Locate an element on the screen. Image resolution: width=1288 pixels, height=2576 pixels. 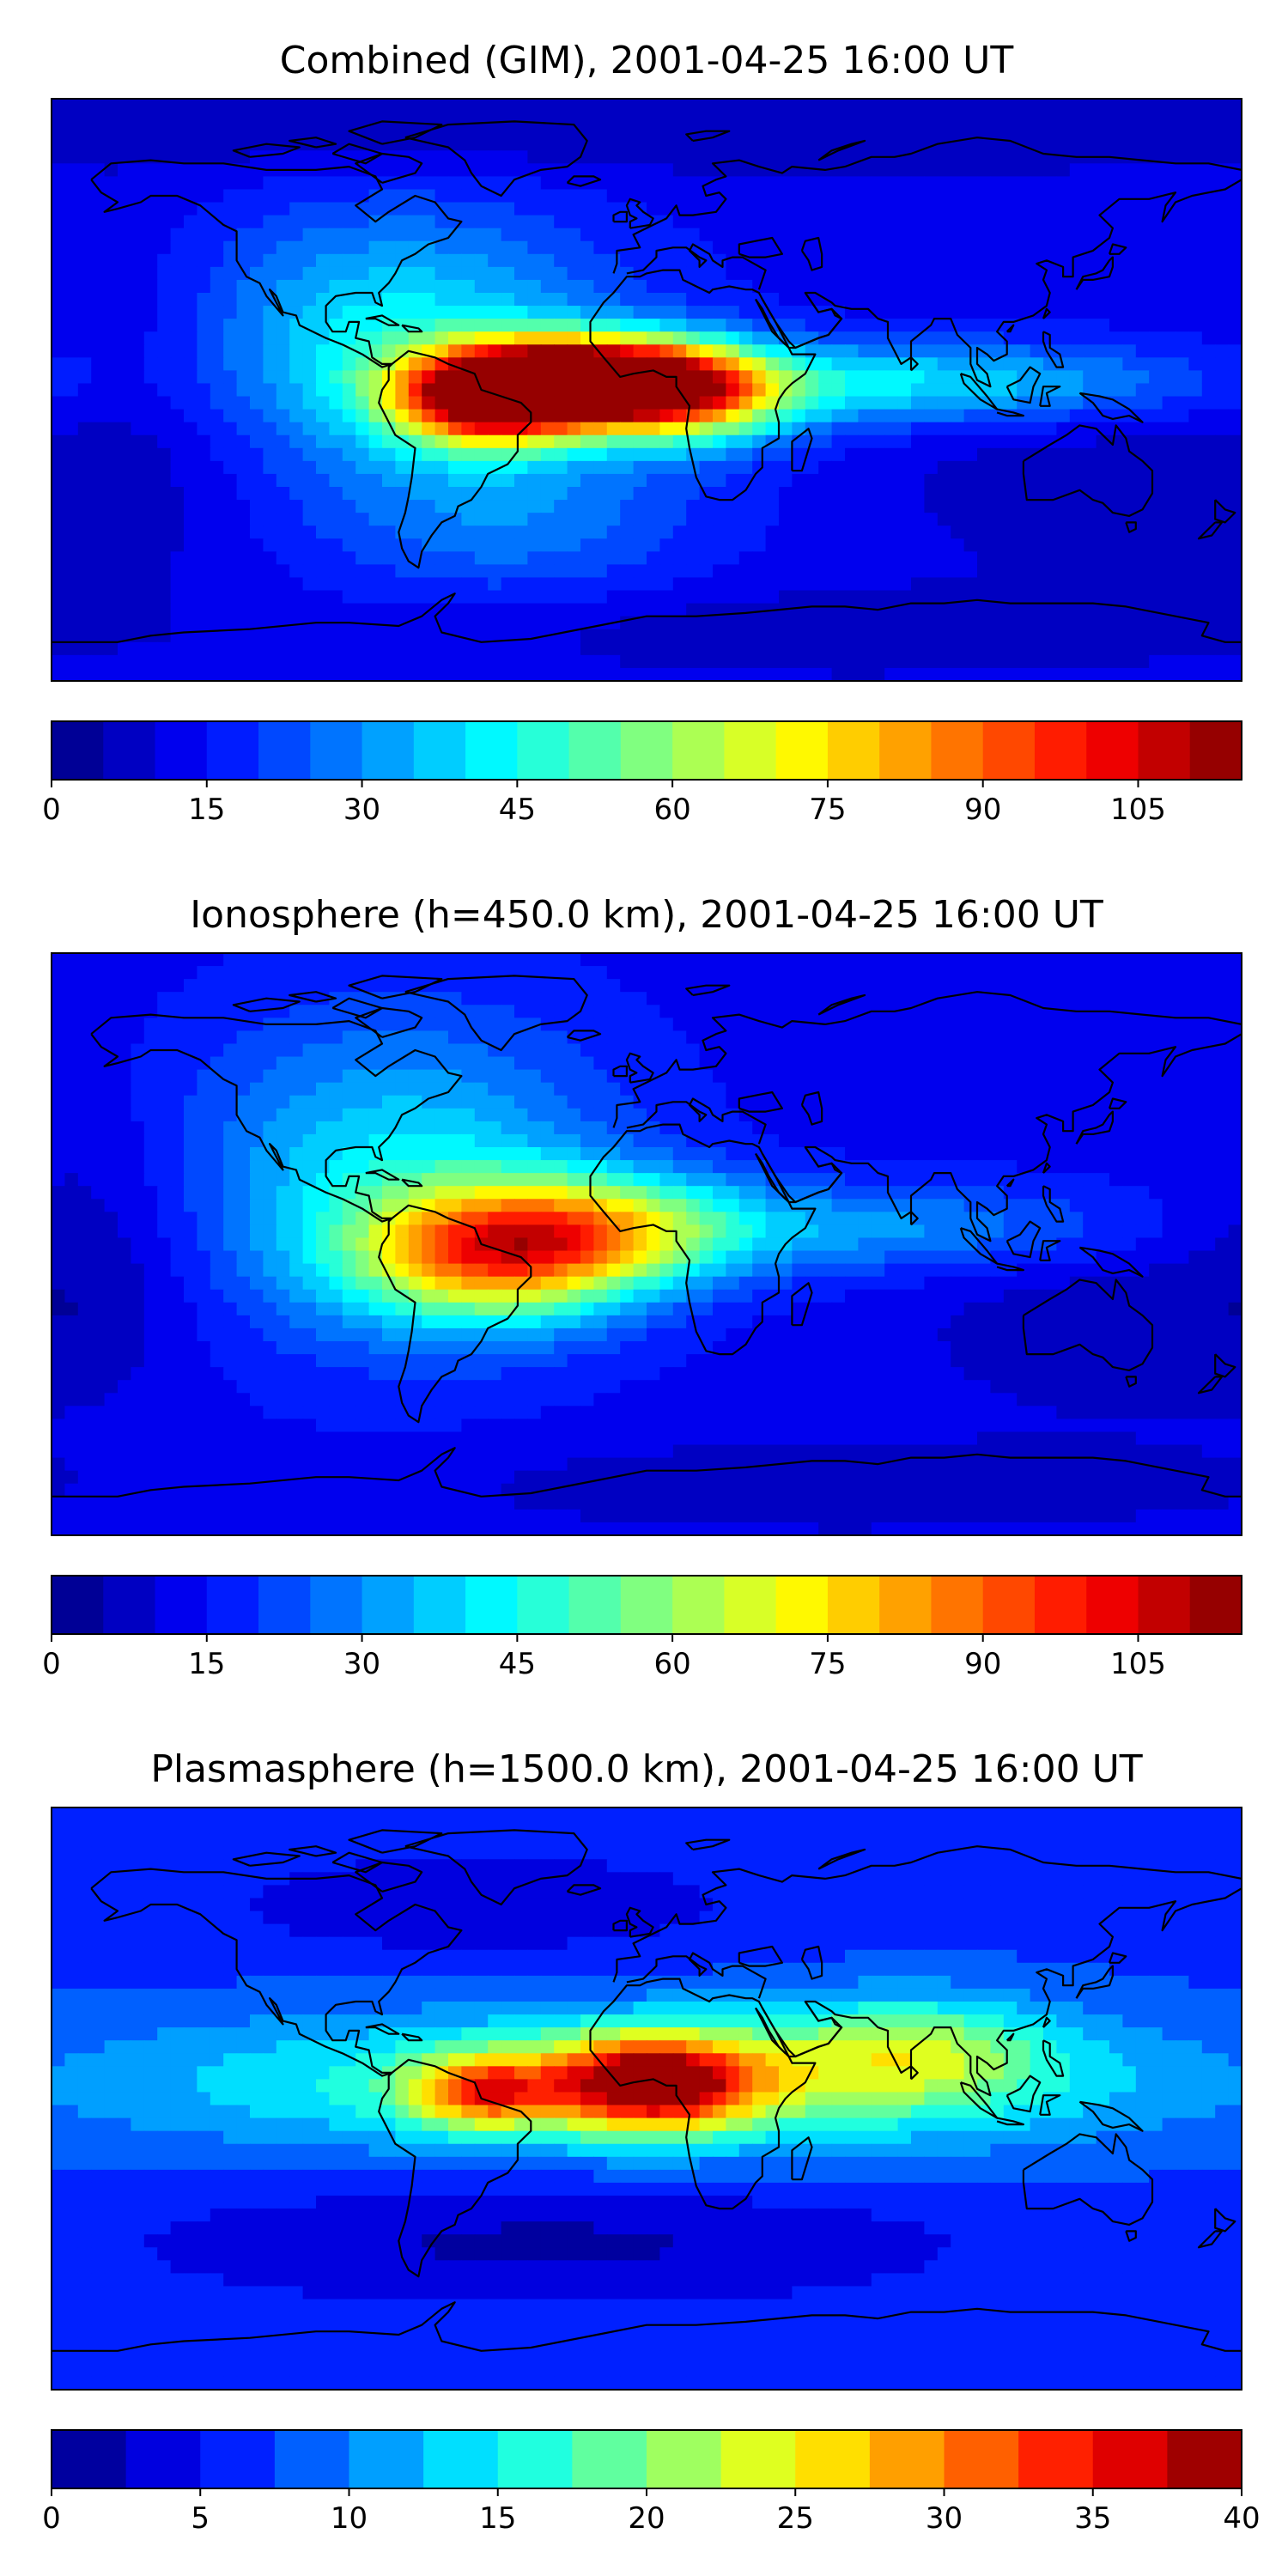
colorbar-bin is located at coordinates (1112, 750).